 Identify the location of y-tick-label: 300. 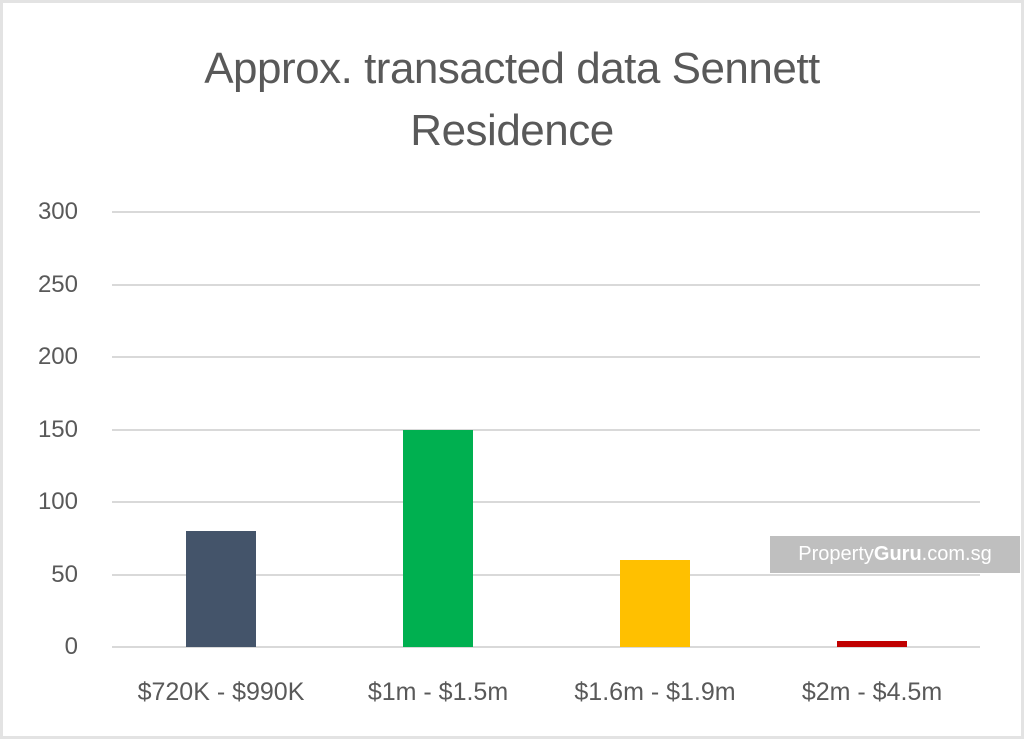
(57, 211).